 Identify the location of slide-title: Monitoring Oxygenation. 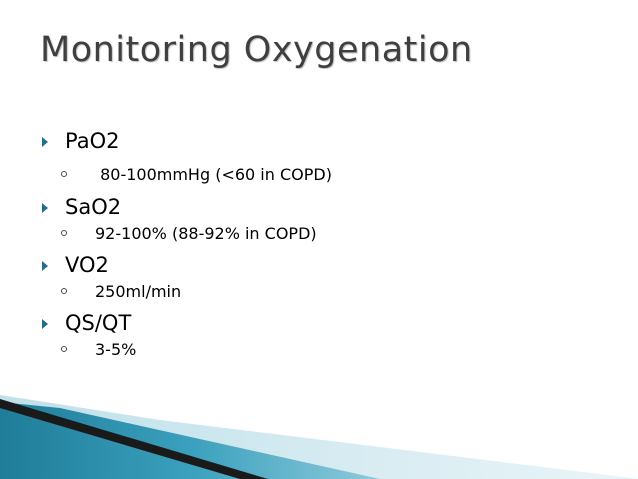
(256, 50).